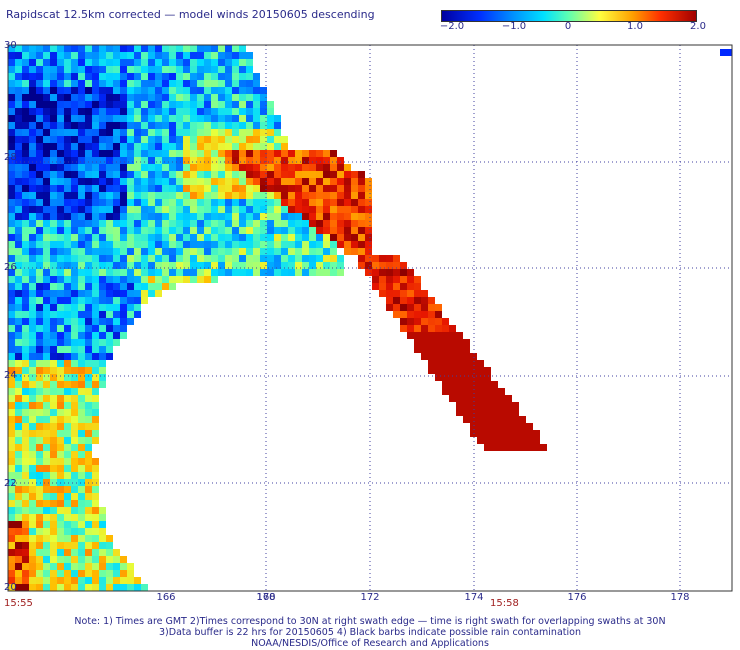 Image resolution: width=740 pixels, height=650 pixels. I want to click on lon-label-174: 174, so click(474, 597).